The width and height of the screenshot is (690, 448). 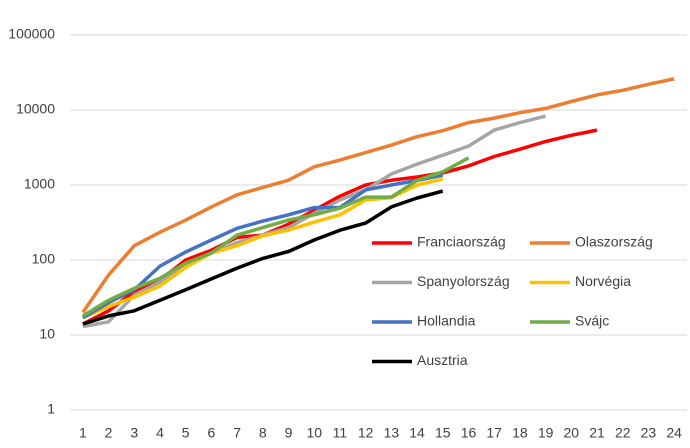 I want to click on x-tick-label: 16, so click(x=469, y=433).